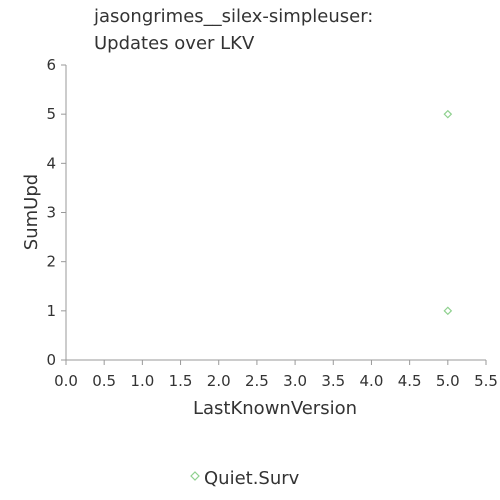  Describe the element at coordinates (31, 212) in the screenshot. I see `y-axis-label: SumUpd` at that location.